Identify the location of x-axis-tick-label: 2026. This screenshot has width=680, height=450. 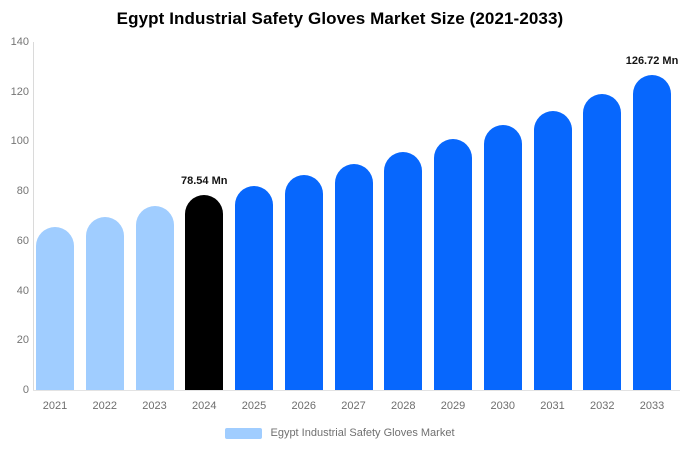
(303, 406).